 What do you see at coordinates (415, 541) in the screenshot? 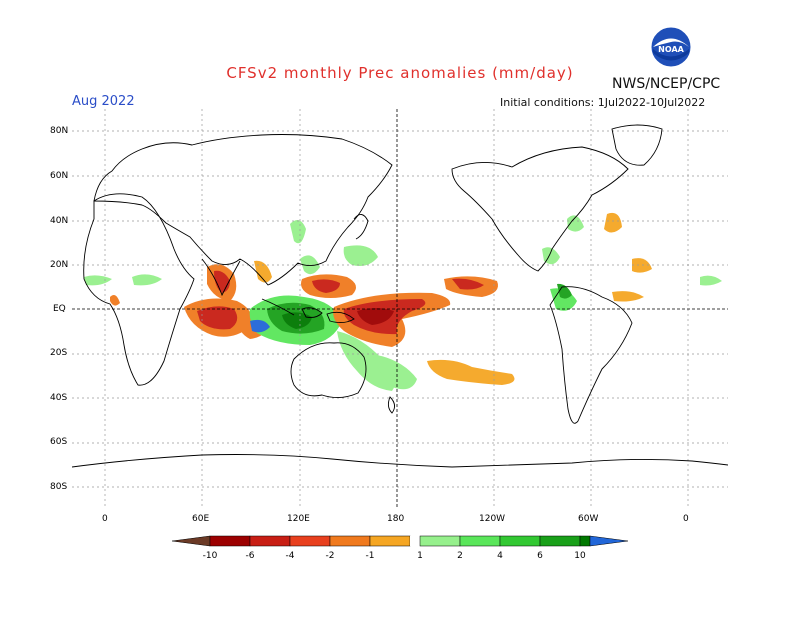
I see `legend-swatch-neutral` at bounding box center [415, 541].